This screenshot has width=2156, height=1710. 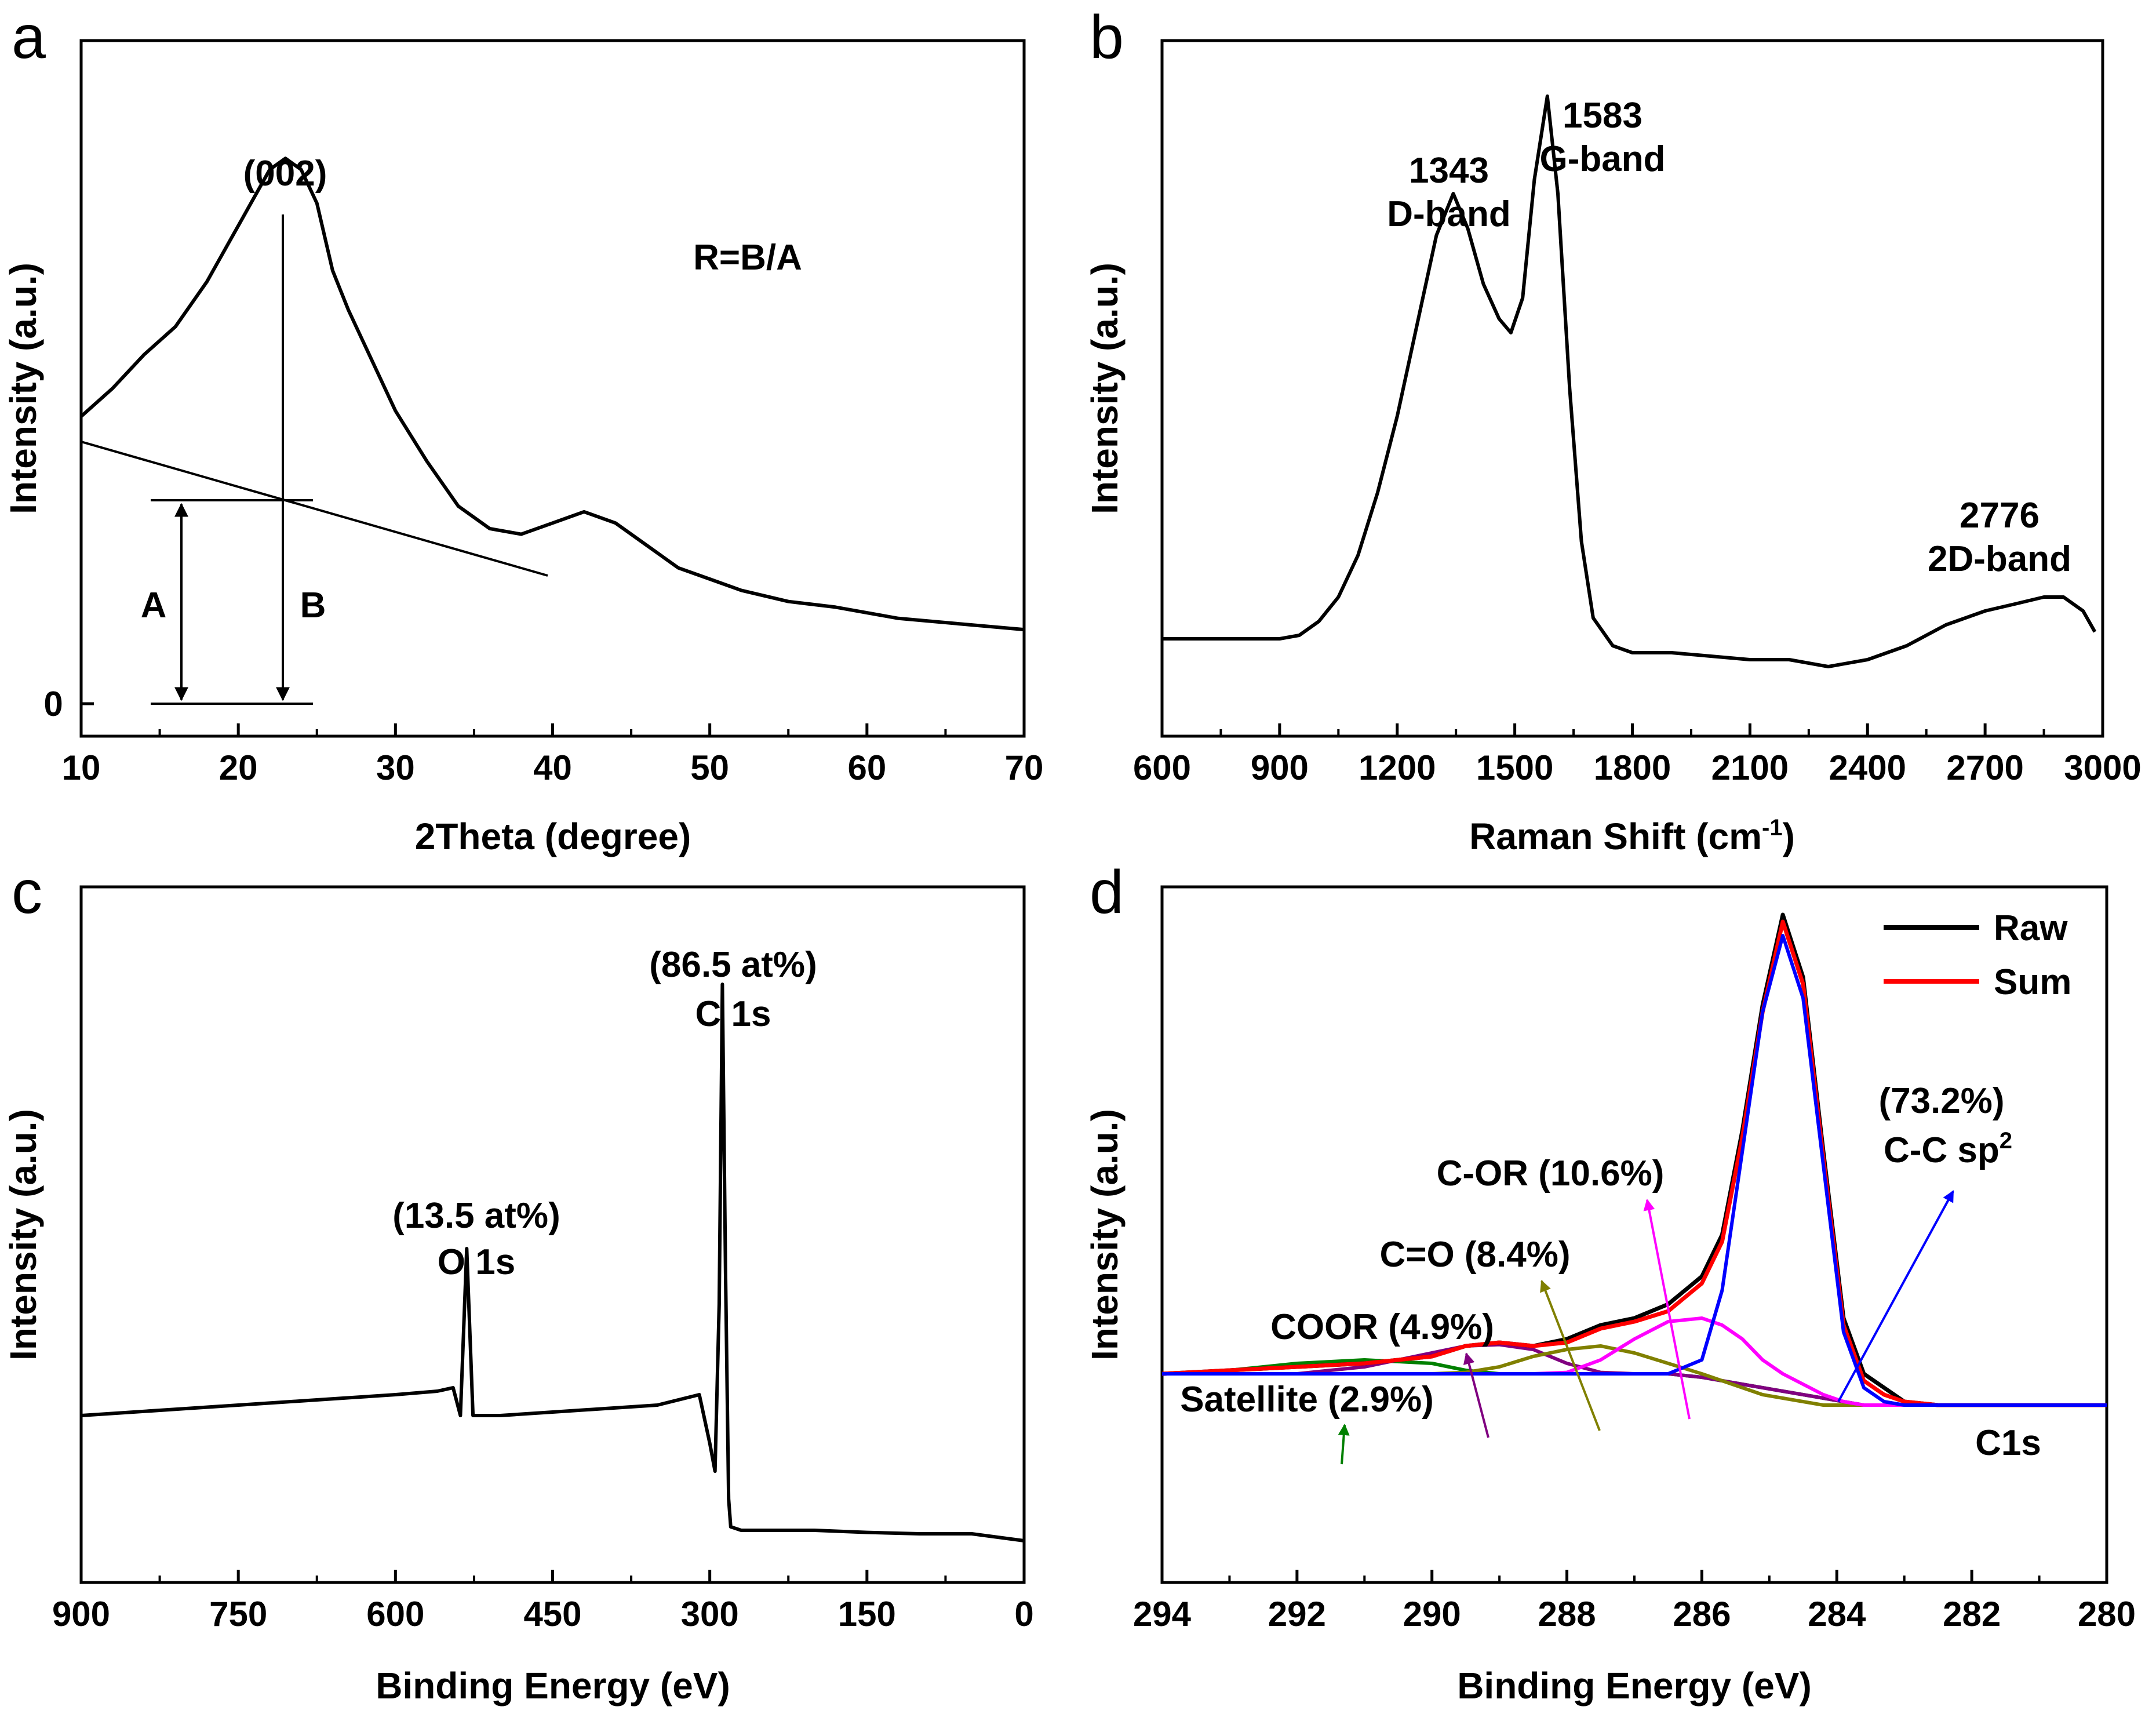 What do you see at coordinates (1773, 828) in the screenshot?
I see `x-axis-title-b-sup: -1` at bounding box center [1773, 828].